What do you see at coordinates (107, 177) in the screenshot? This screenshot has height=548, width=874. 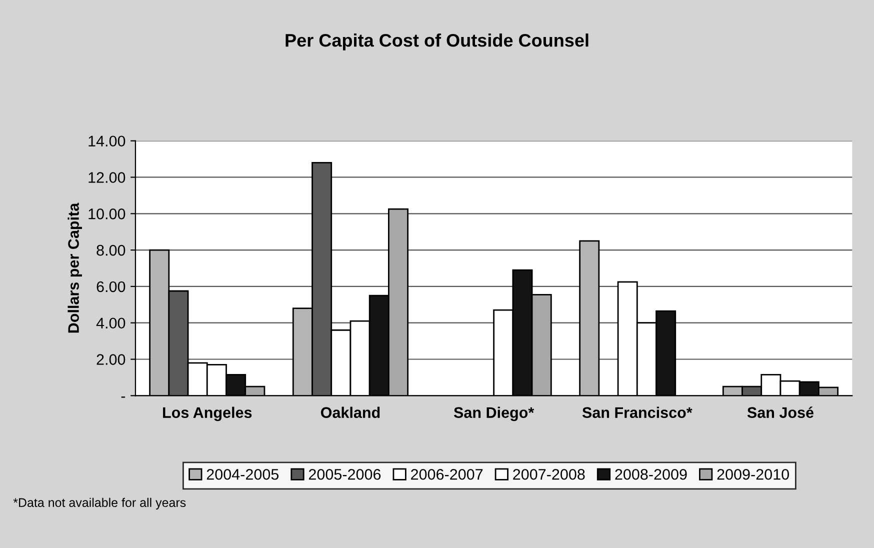 I see `y-tick-label: 12.00` at bounding box center [107, 177].